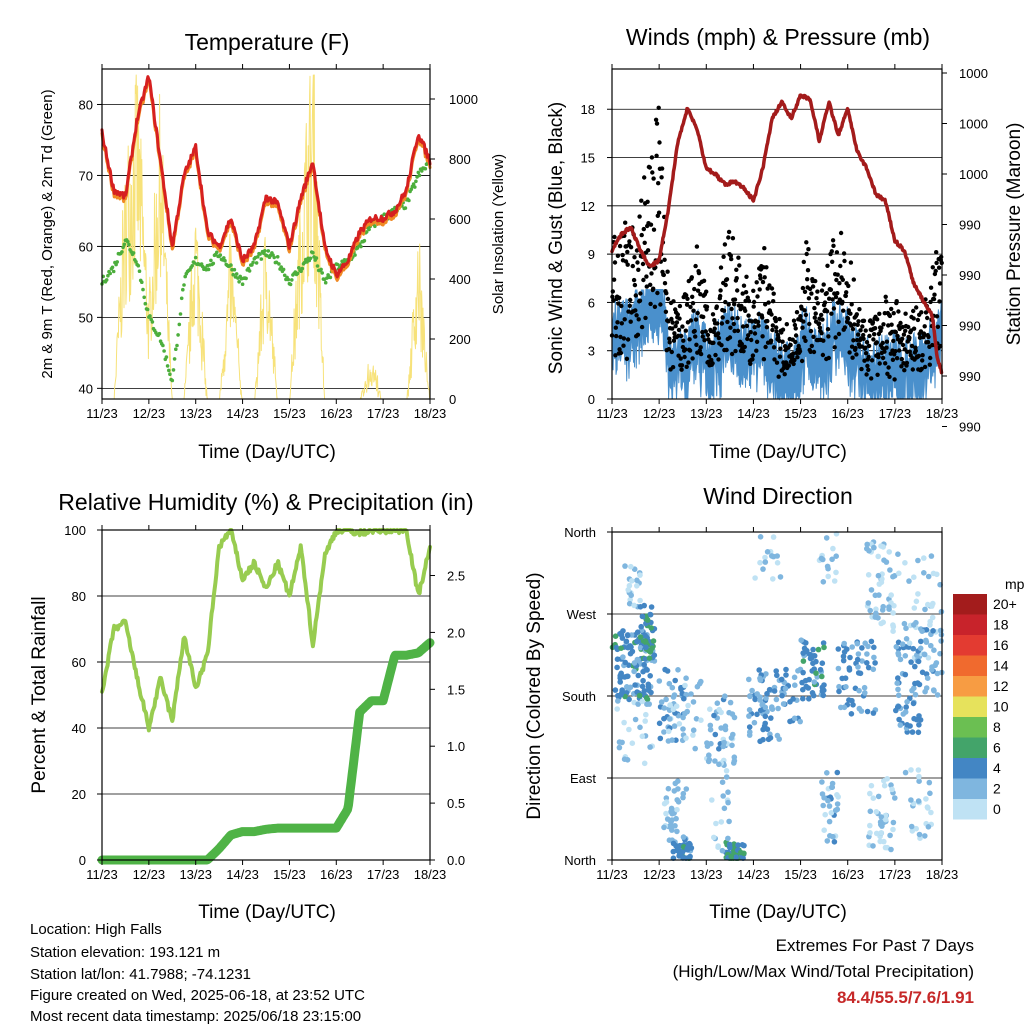 The height and width of the screenshot is (1025, 1024). I want to click on direction-xtick-label: 15/23, so click(800, 874).